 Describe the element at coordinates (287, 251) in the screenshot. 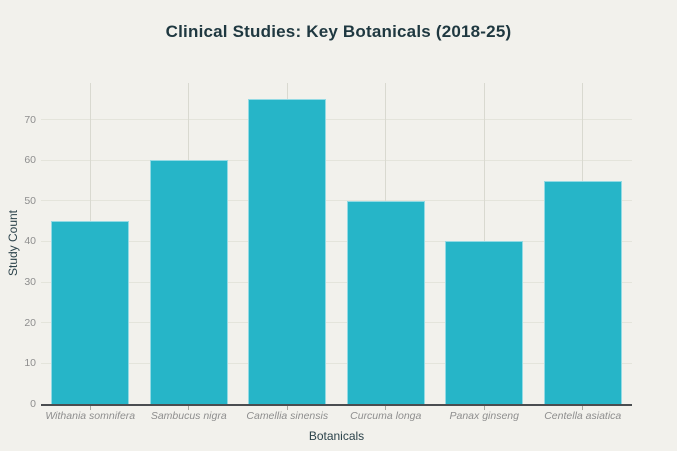

I see `bar-camellia-sinensis` at that location.